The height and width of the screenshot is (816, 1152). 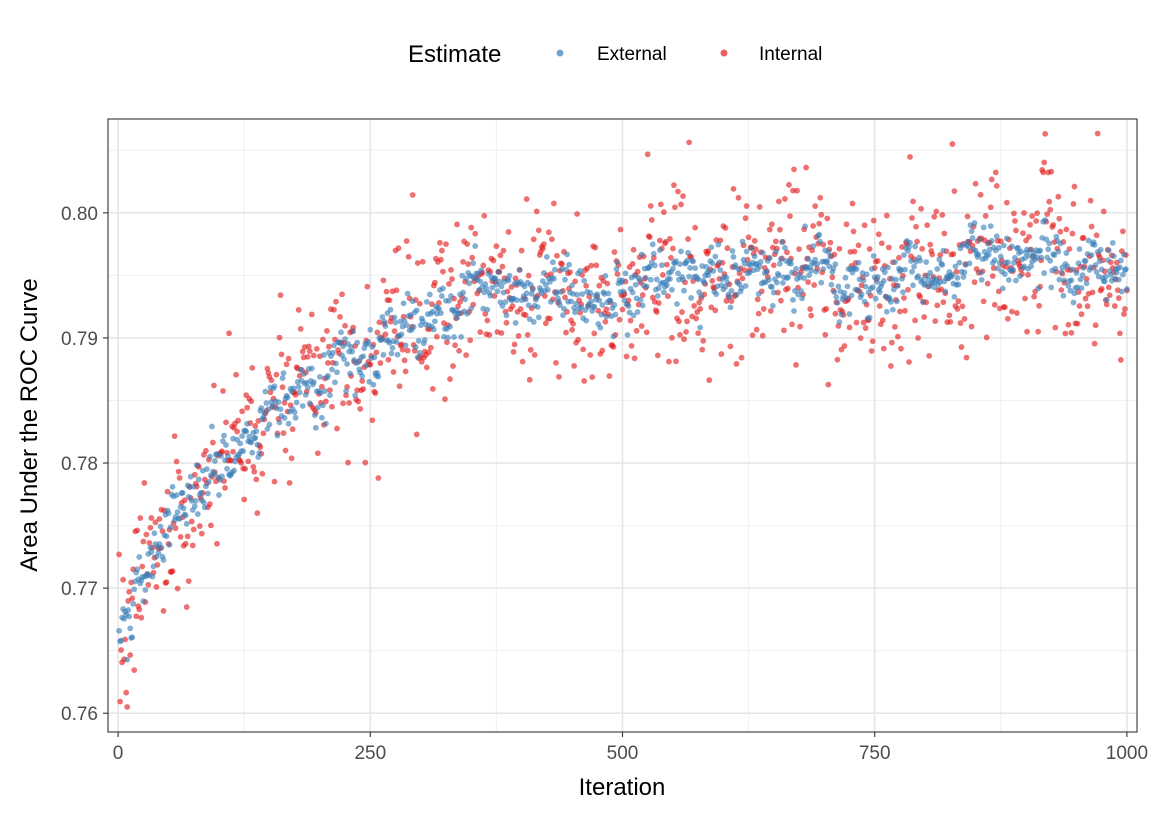 What do you see at coordinates (615, 54) in the screenshot?
I see `legend: Estimate External Internal` at bounding box center [615, 54].